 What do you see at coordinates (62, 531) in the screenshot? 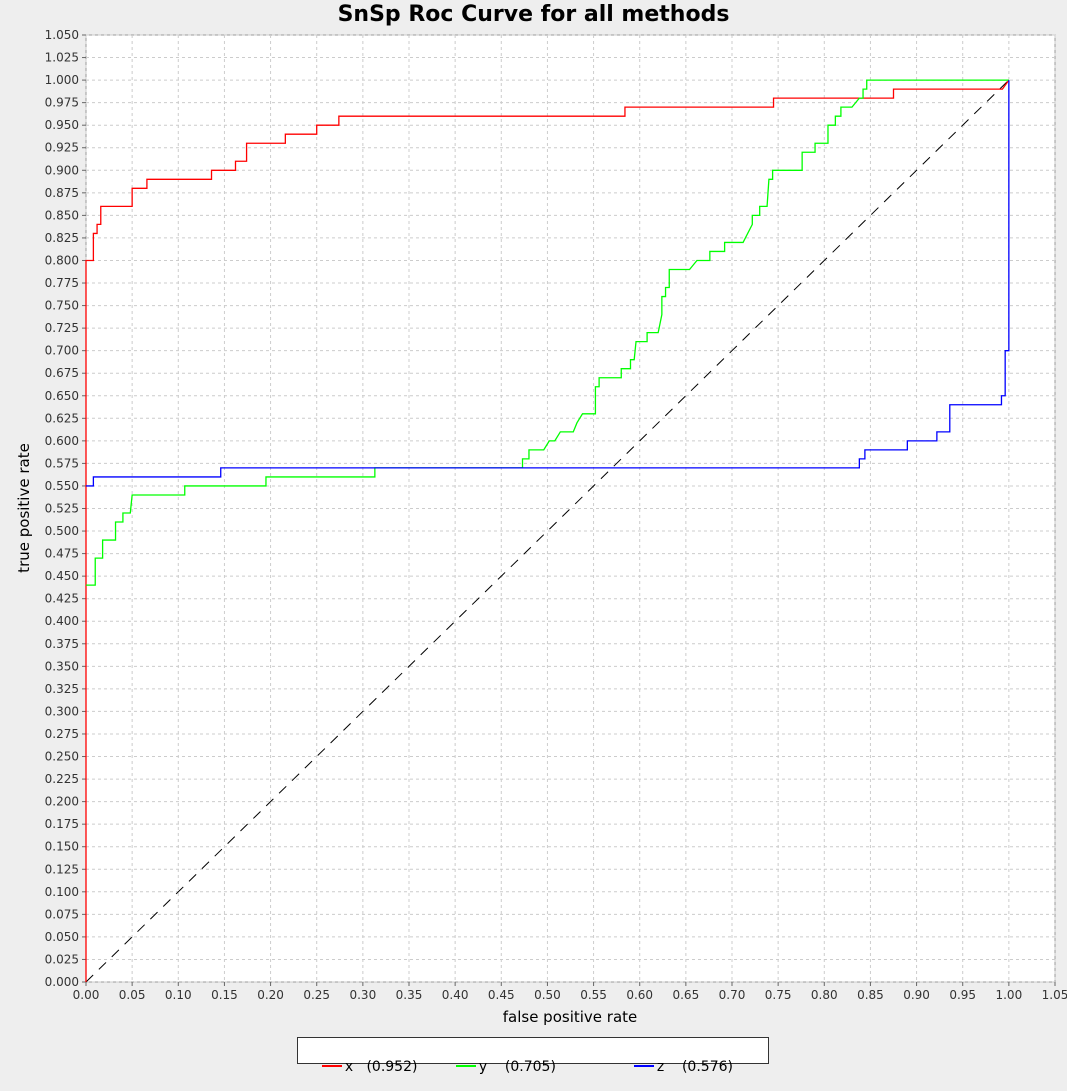
I see `y-tick-label: 0.500` at bounding box center [62, 531].